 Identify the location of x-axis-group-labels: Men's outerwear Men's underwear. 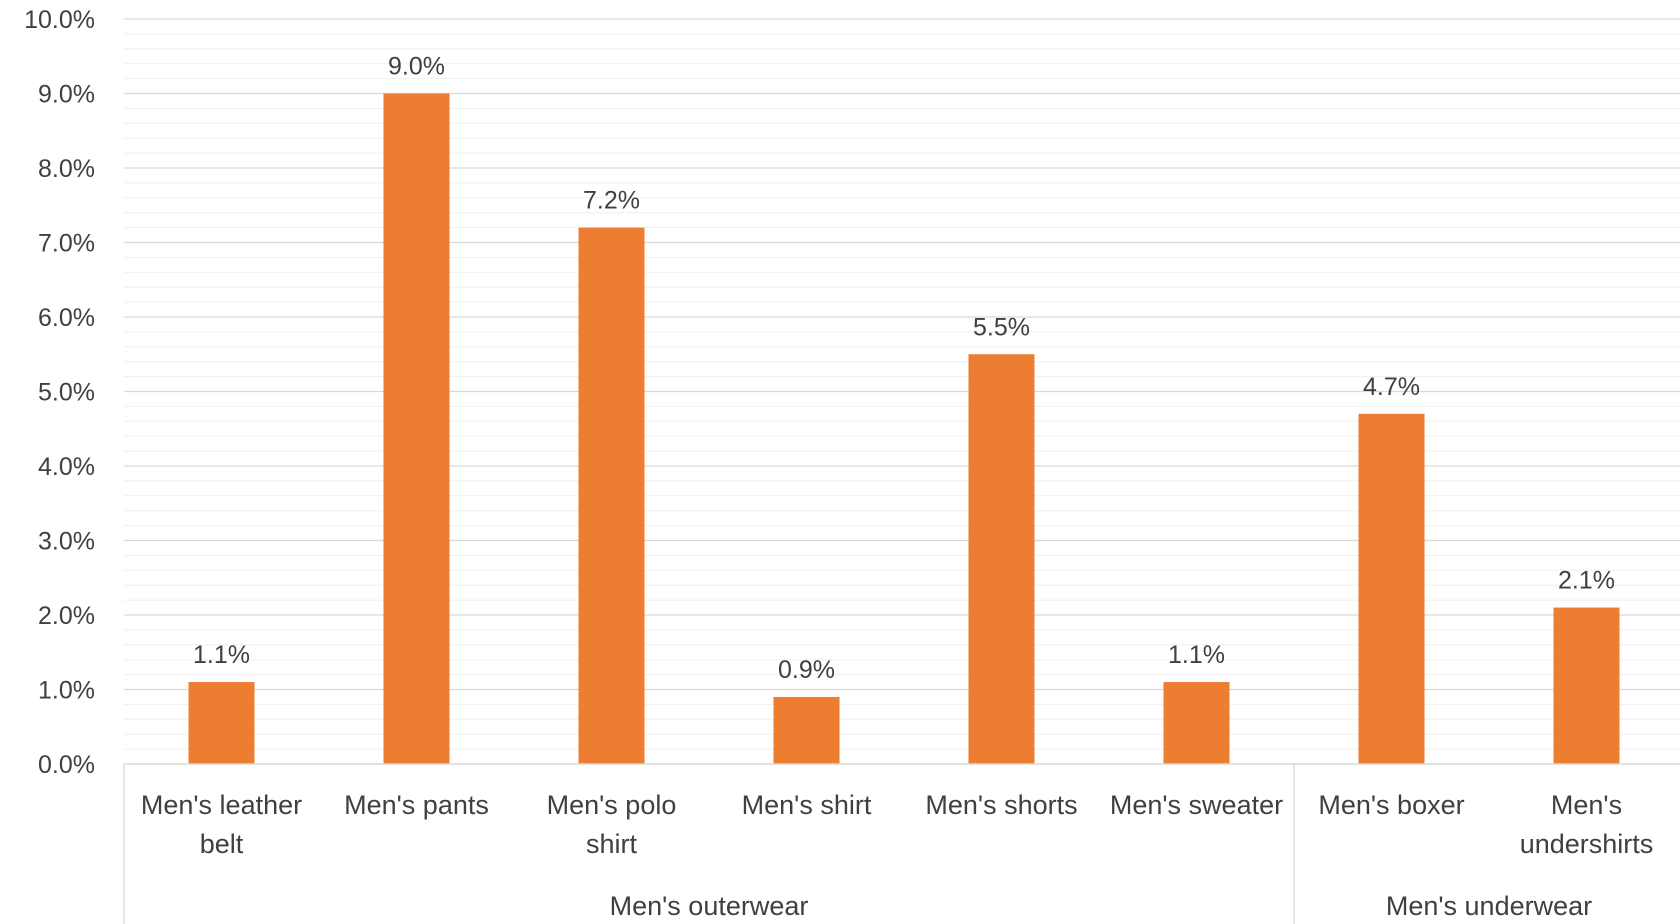
(1101, 906).